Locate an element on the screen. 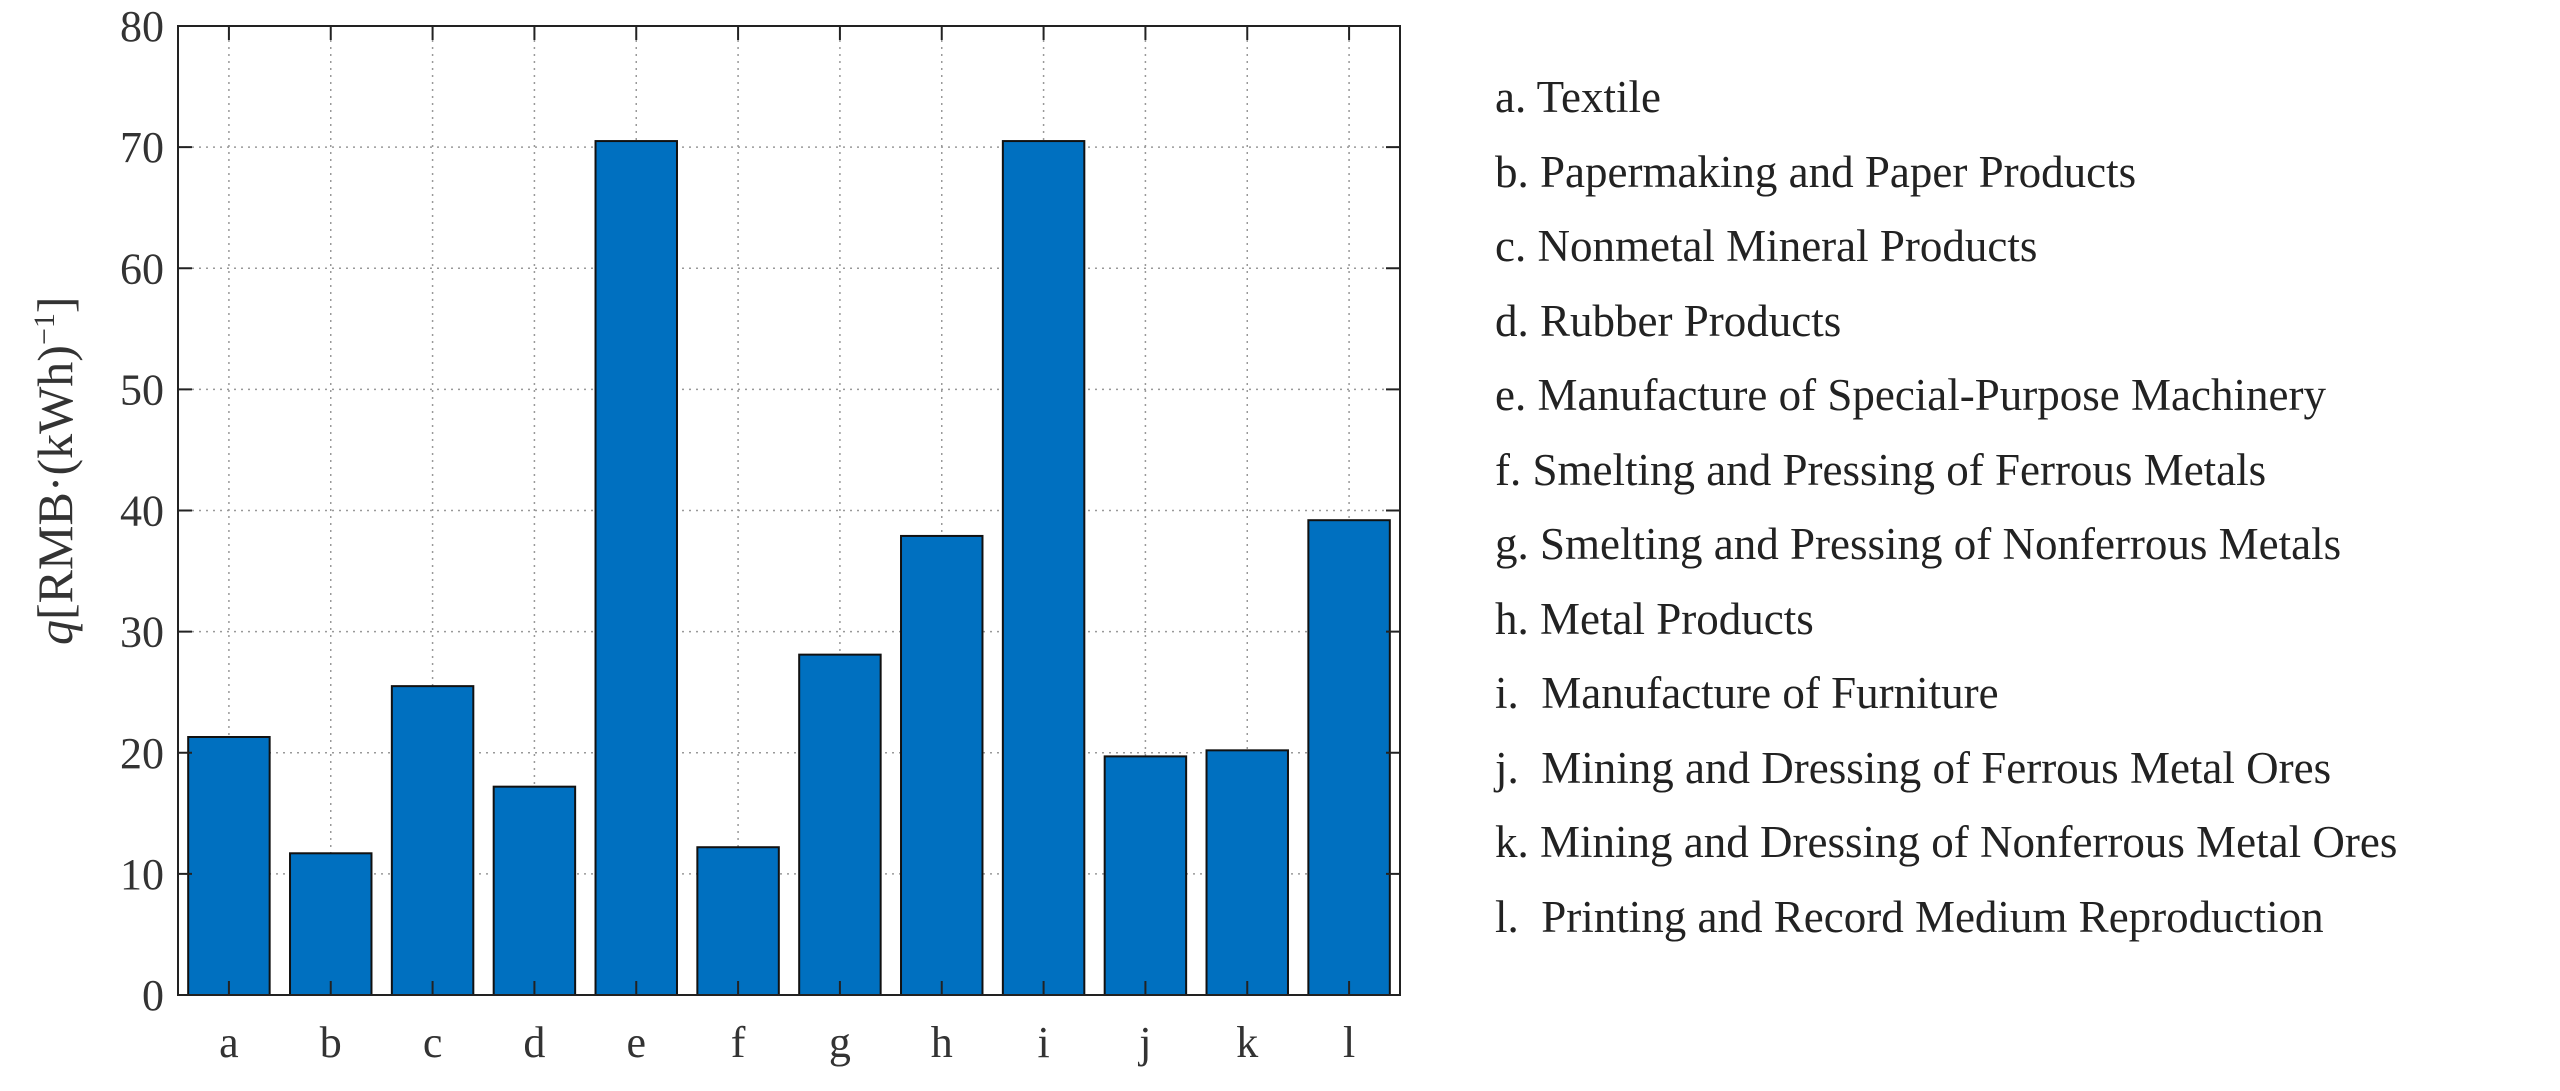 This screenshot has width=2560, height=1091. y-axis-label: q[RMB·(kWh)−1] is located at coordinates (55, 470).